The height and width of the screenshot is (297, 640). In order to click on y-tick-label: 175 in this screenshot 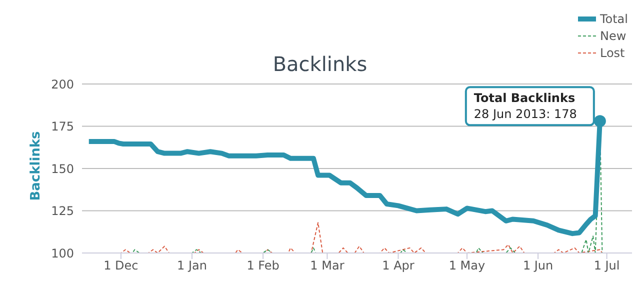, I will do `click(62, 127)`.